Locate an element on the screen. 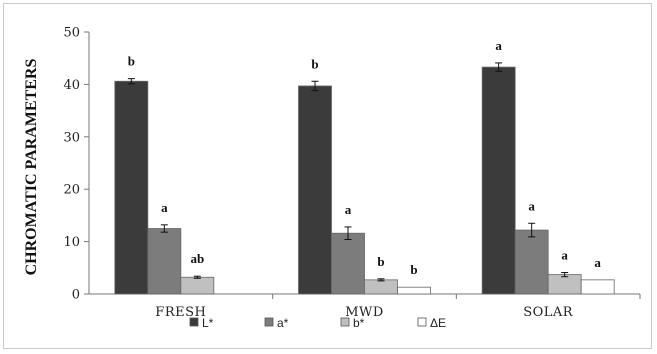 The width and height of the screenshot is (657, 354). bar-L-mwd is located at coordinates (315, 190).